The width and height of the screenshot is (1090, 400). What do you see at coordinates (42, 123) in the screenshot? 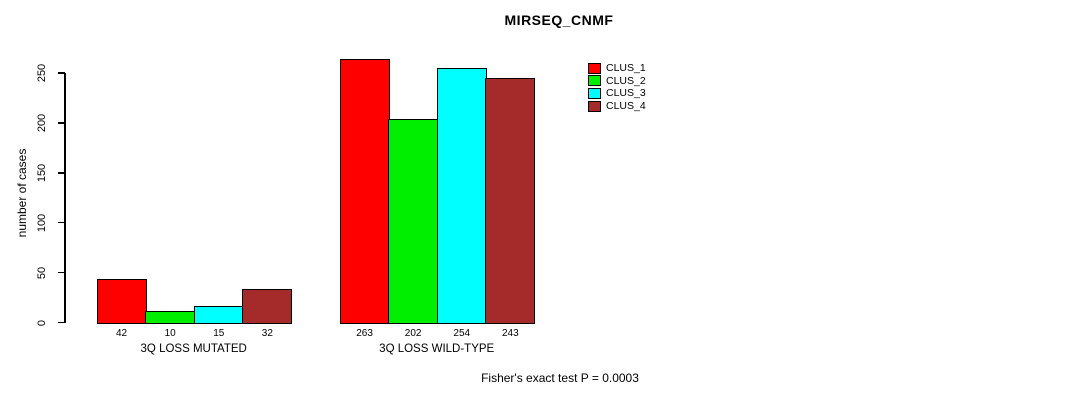
I see `y-tick-label-text: 200` at bounding box center [42, 123].